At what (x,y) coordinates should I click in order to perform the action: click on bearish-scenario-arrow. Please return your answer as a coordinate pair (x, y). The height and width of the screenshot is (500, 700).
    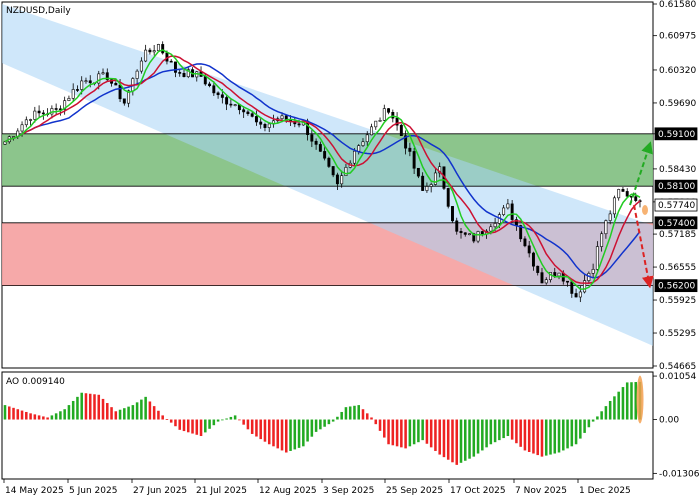
    Looking at the image, I should click on (643, 246).